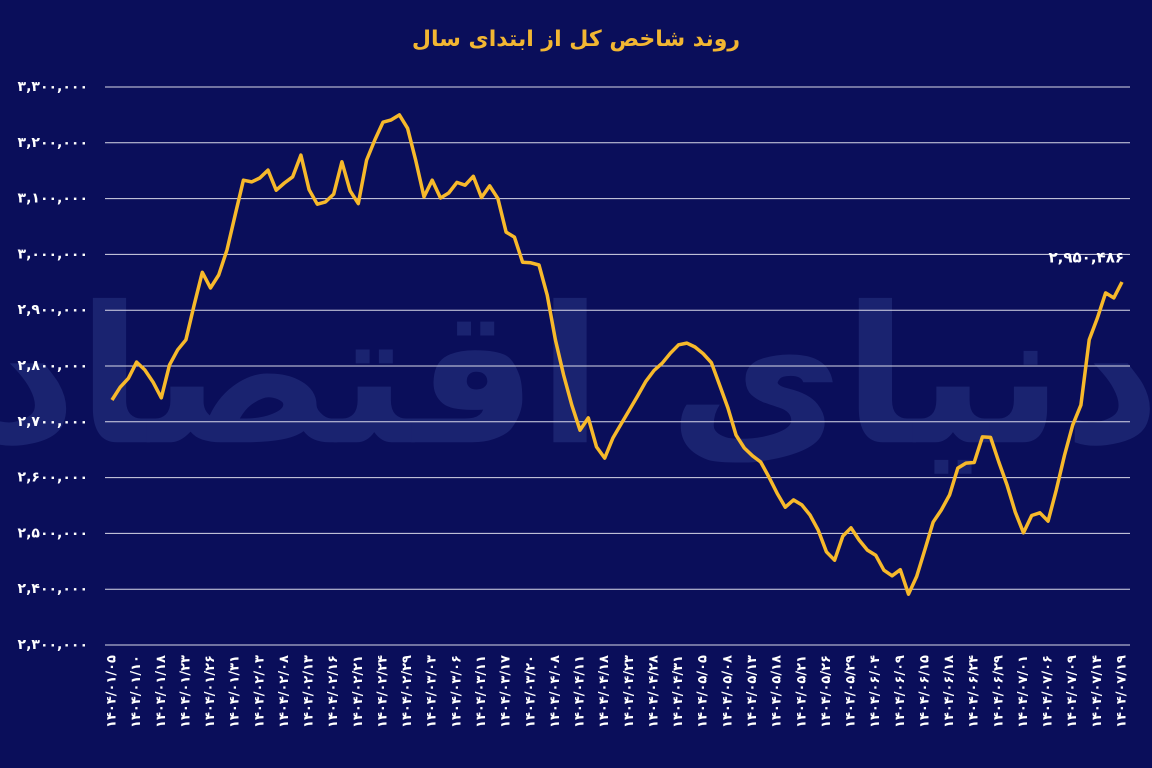  Describe the element at coordinates (653, 691) in the screenshot. I see `x-tick-label: ۱۴۰۴/۰۴/۲۸` at that location.